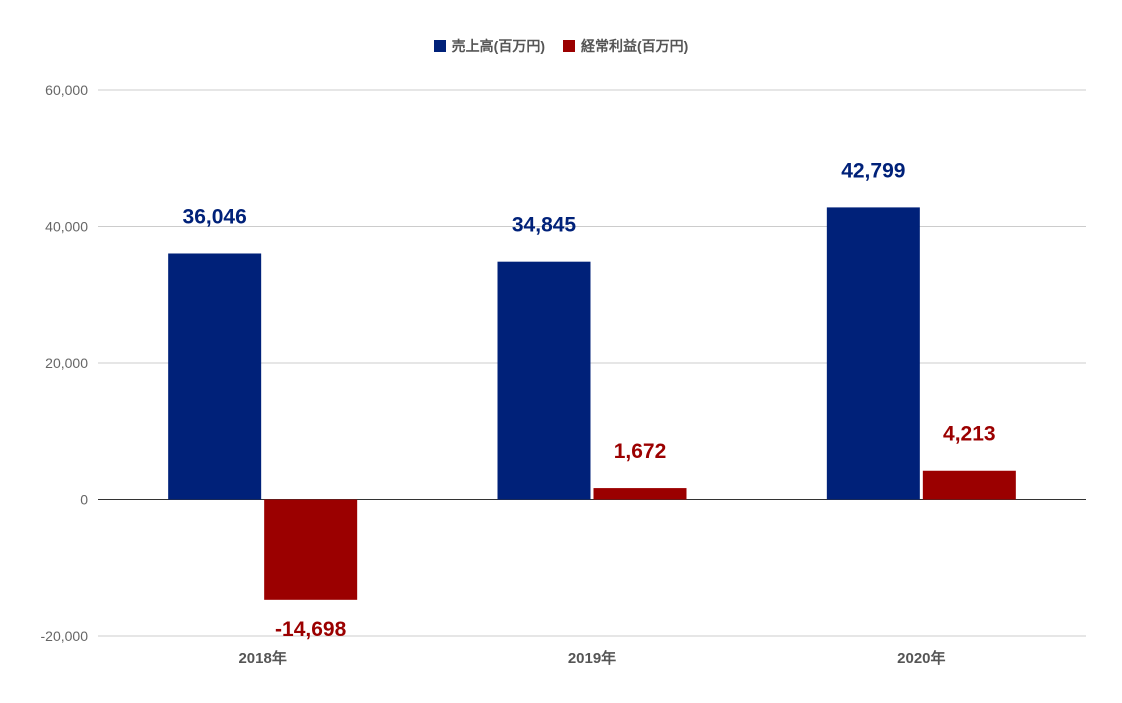 This screenshot has width=1122, height=703. I want to click on y-tick-label: 40,000, so click(66, 227).